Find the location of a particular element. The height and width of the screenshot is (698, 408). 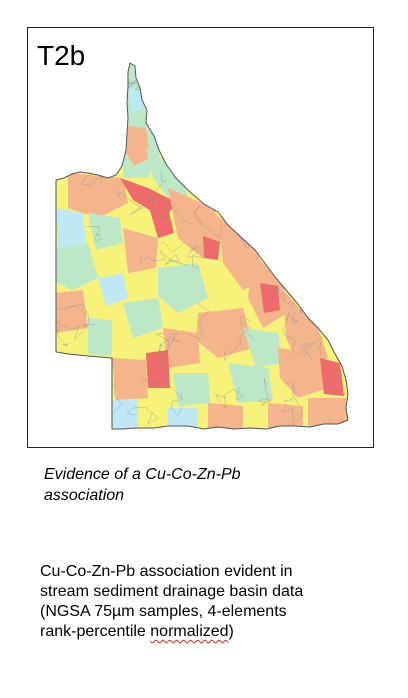

caption-line-2: association is located at coordinates (84, 495).